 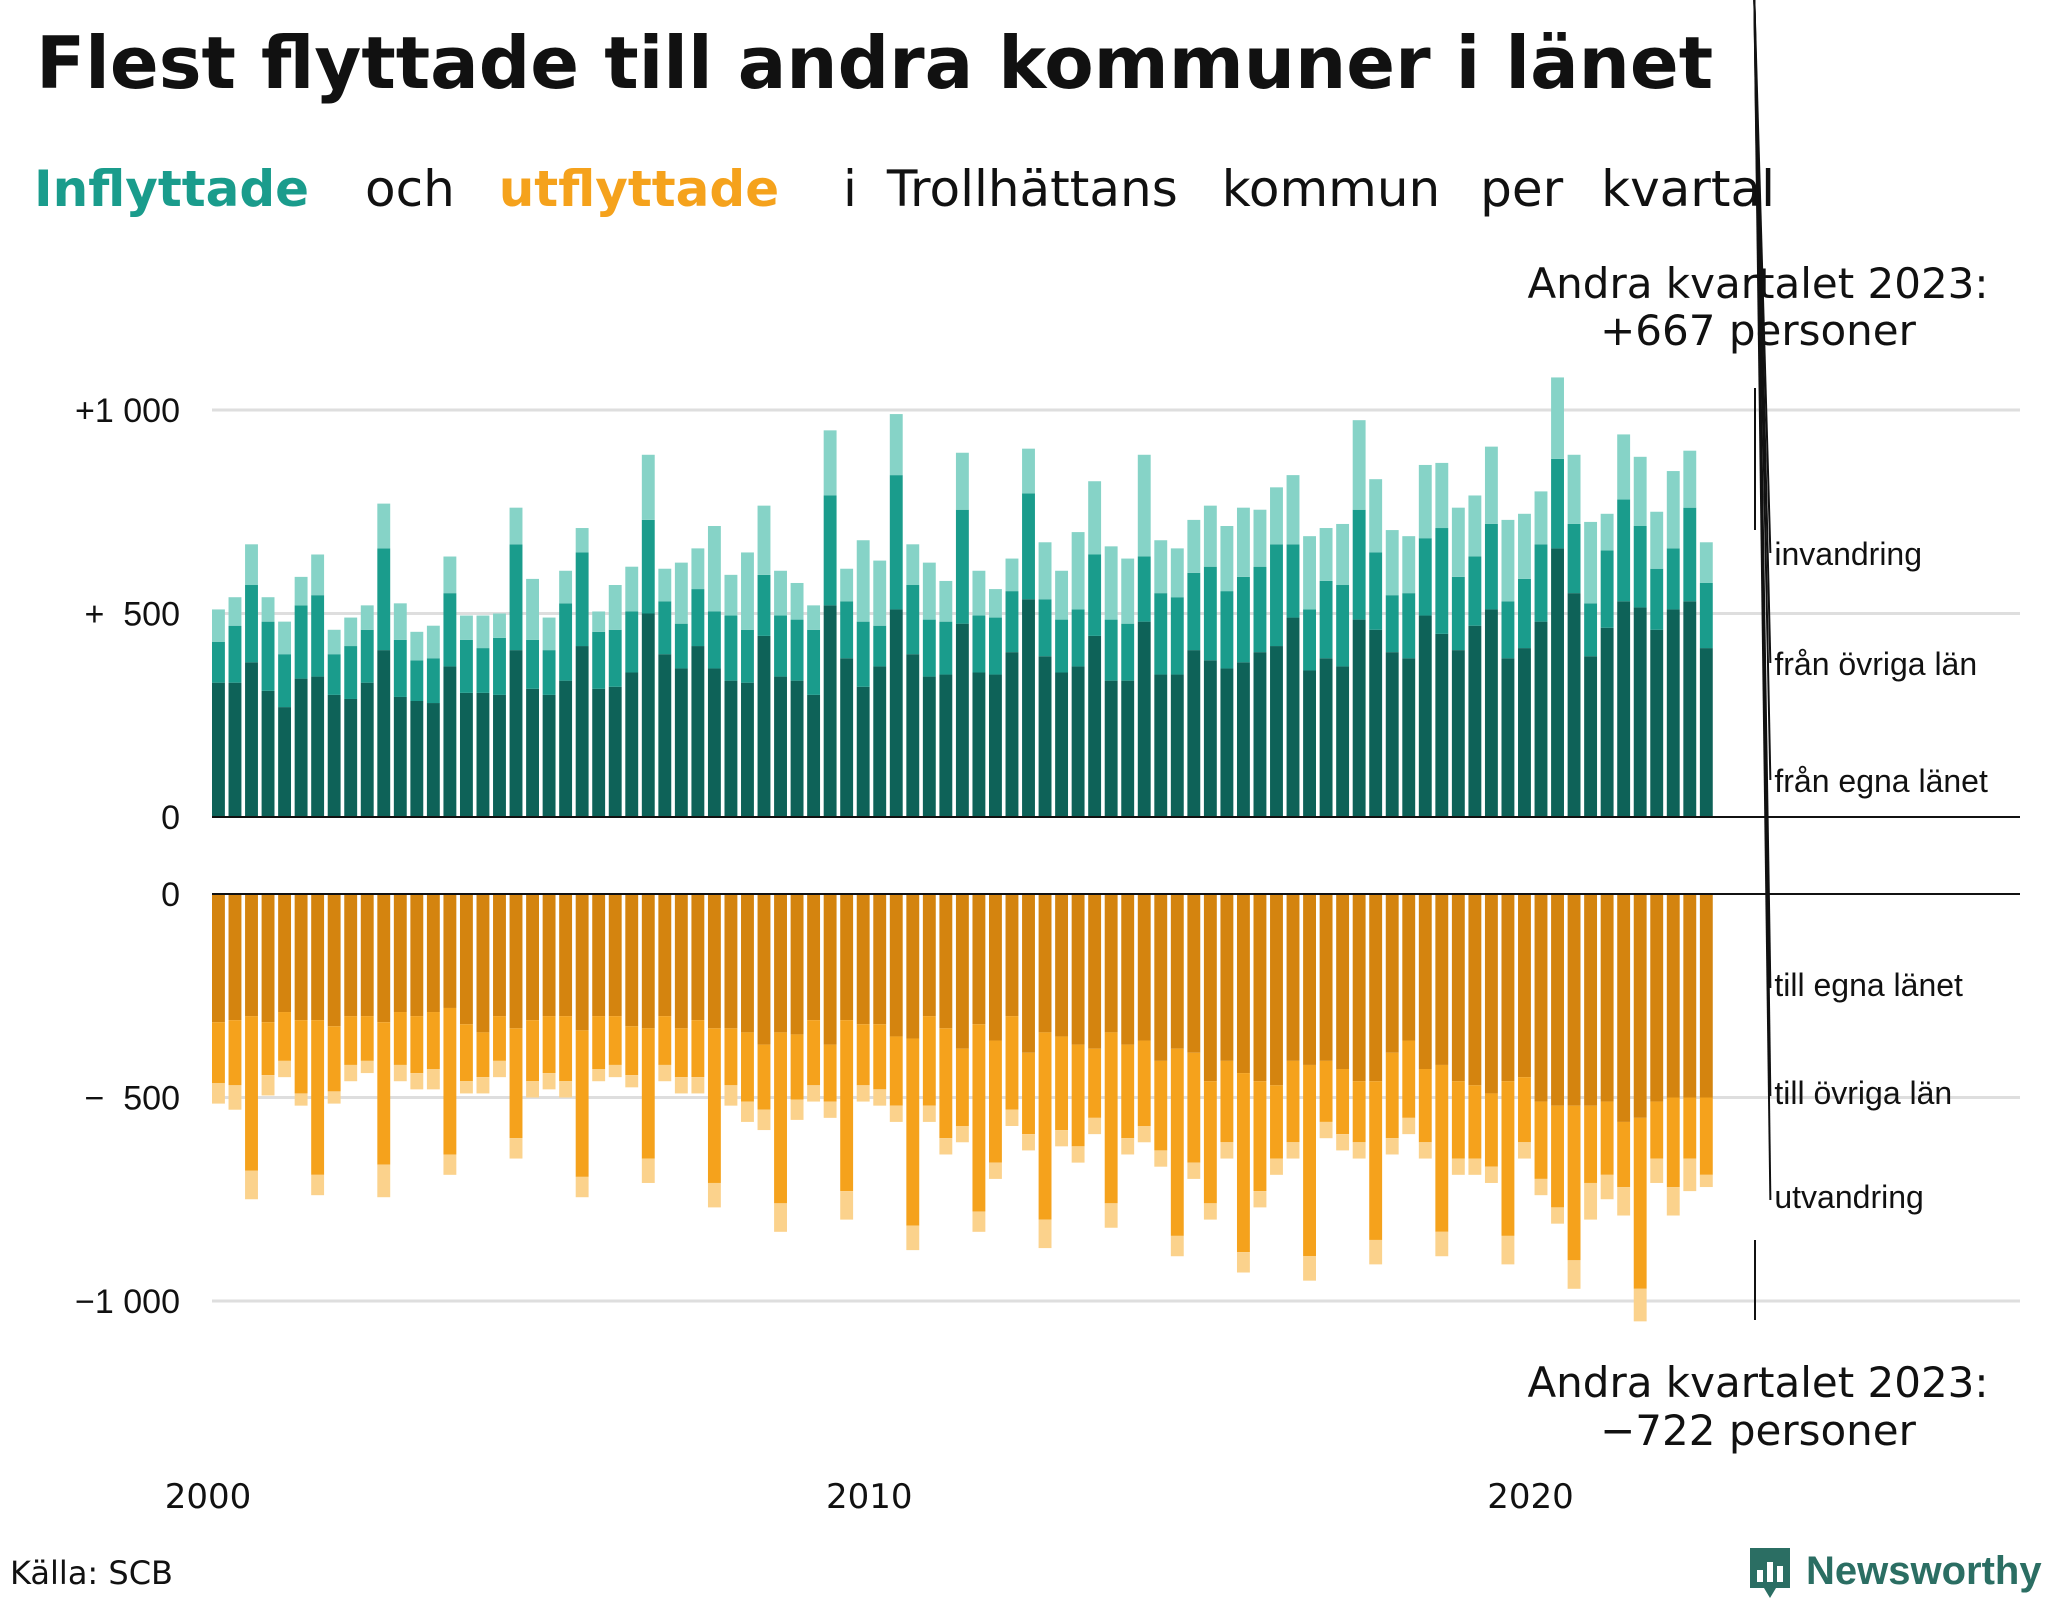 What do you see at coordinates (170, 895) in the screenshot?
I see `y-tick-bottom-0: 0` at bounding box center [170, 895].